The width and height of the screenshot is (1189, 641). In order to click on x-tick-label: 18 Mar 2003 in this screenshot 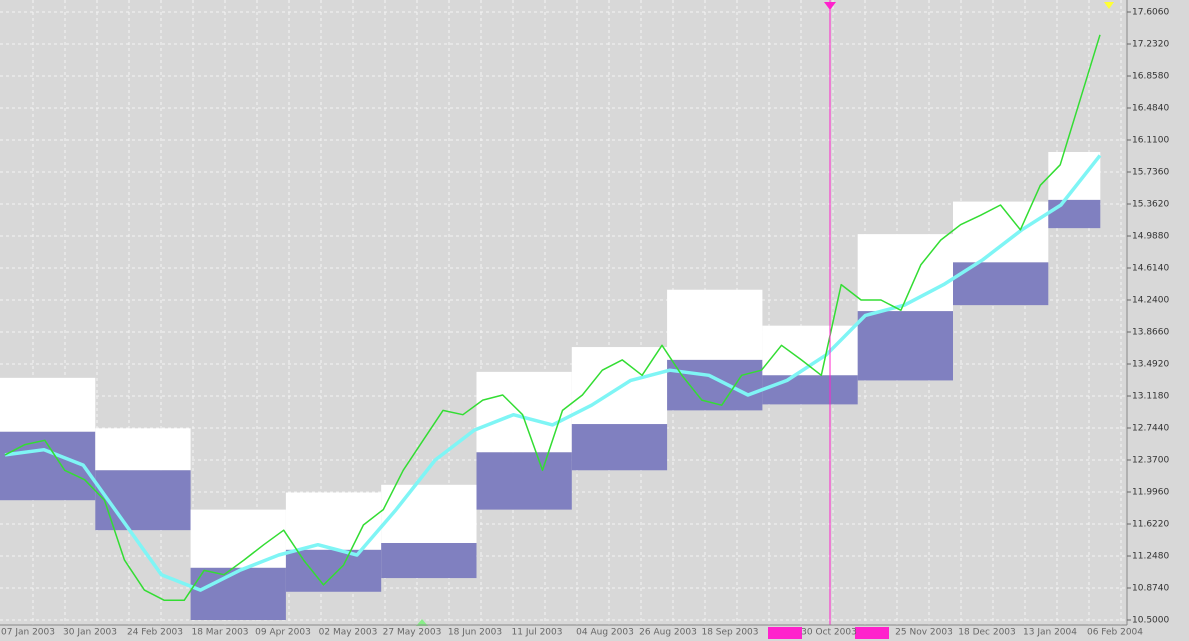, I will do `click(219, 633)`.